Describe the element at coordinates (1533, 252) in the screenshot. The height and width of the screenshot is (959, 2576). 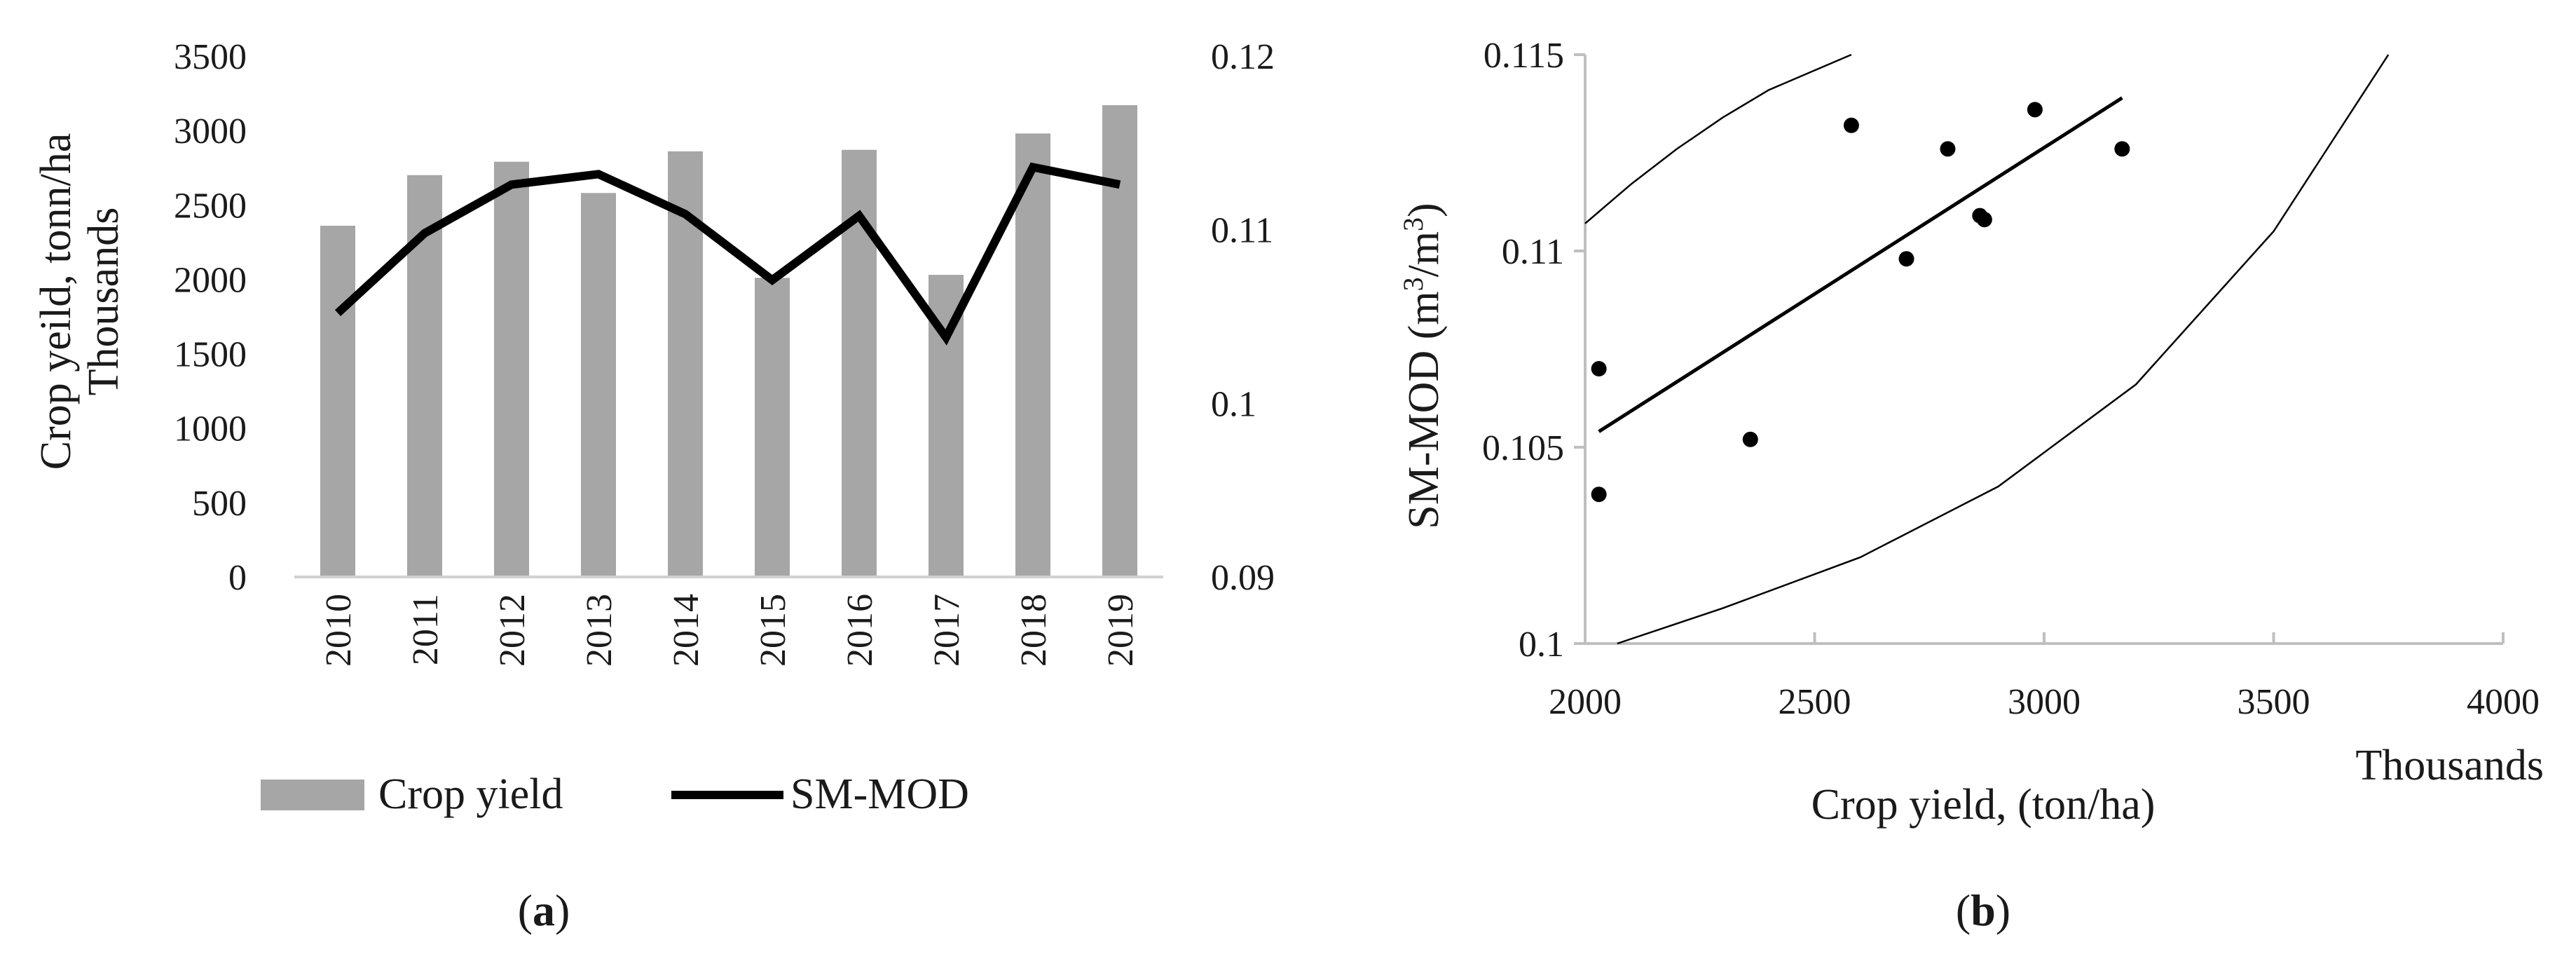
I see `y-tick-label: 0.11` at that location.